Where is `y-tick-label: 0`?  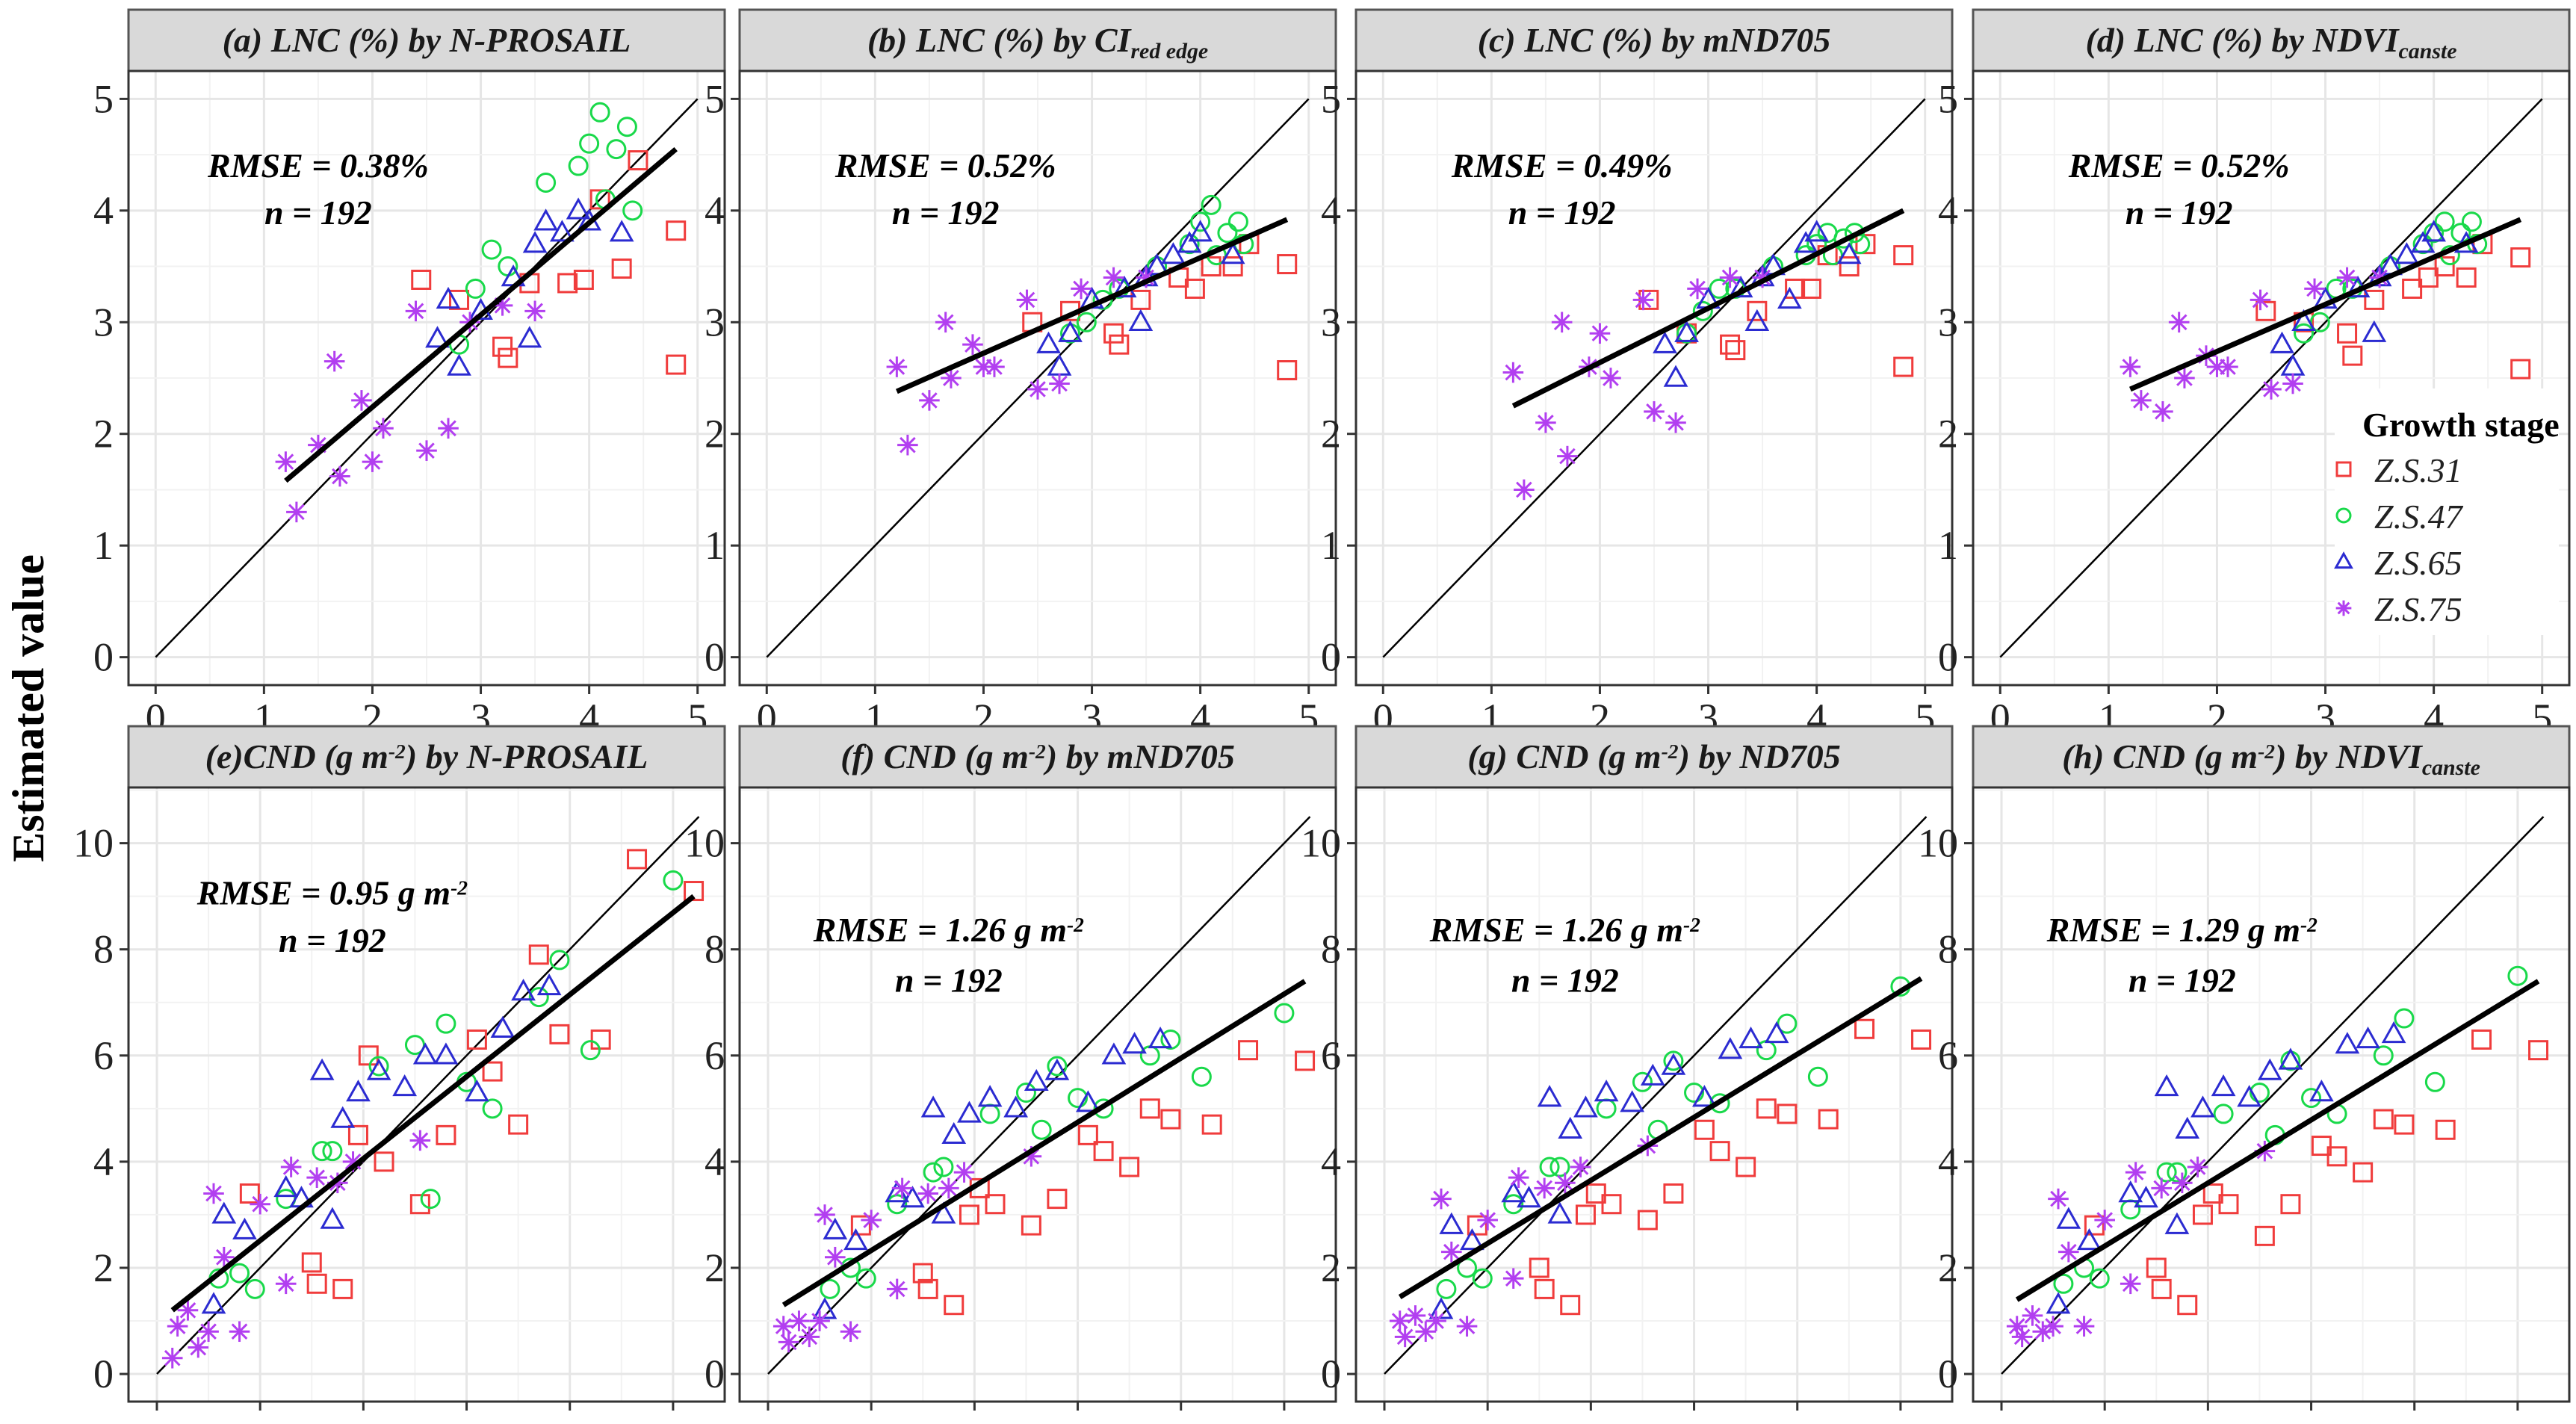
y-tick-label: 0 is located at coordinates (1948, 657).